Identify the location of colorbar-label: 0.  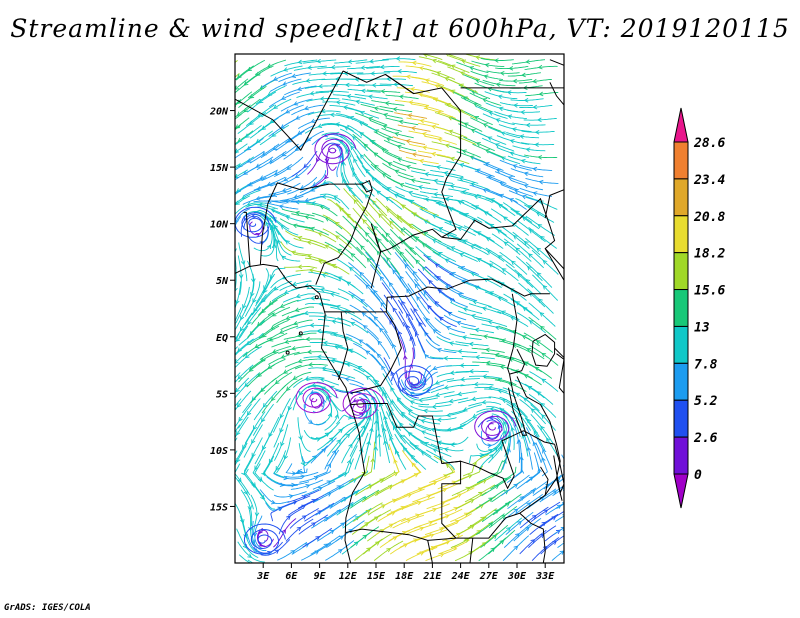
(698, 475).